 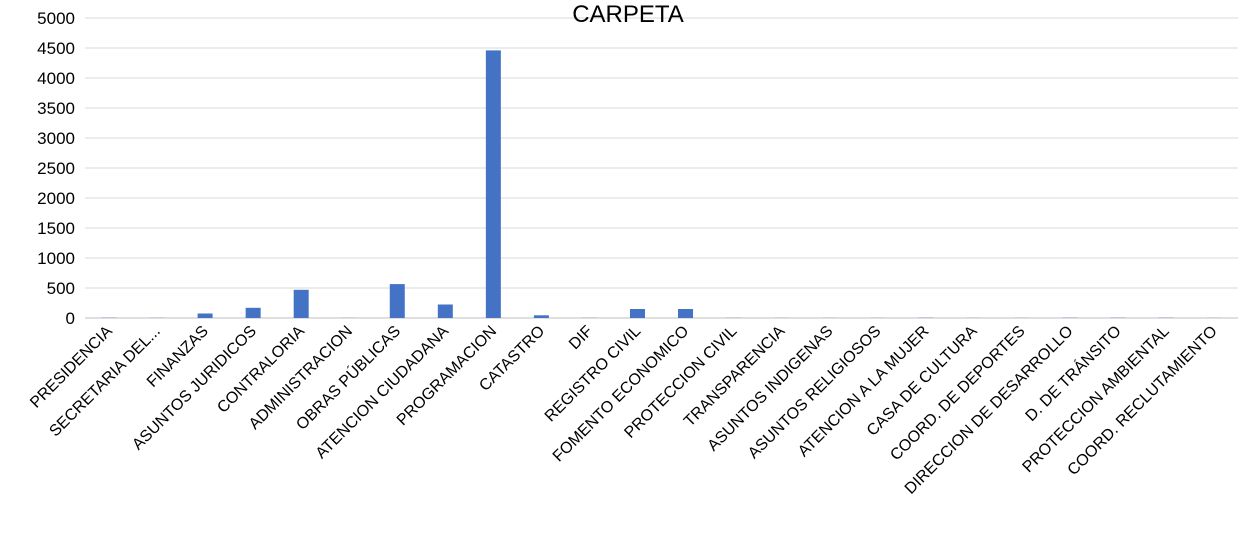 What do you see at coordinates (56, 48) in the screenshot?
I see `y-tick-label: 4500` at bounding box center [56, 48].